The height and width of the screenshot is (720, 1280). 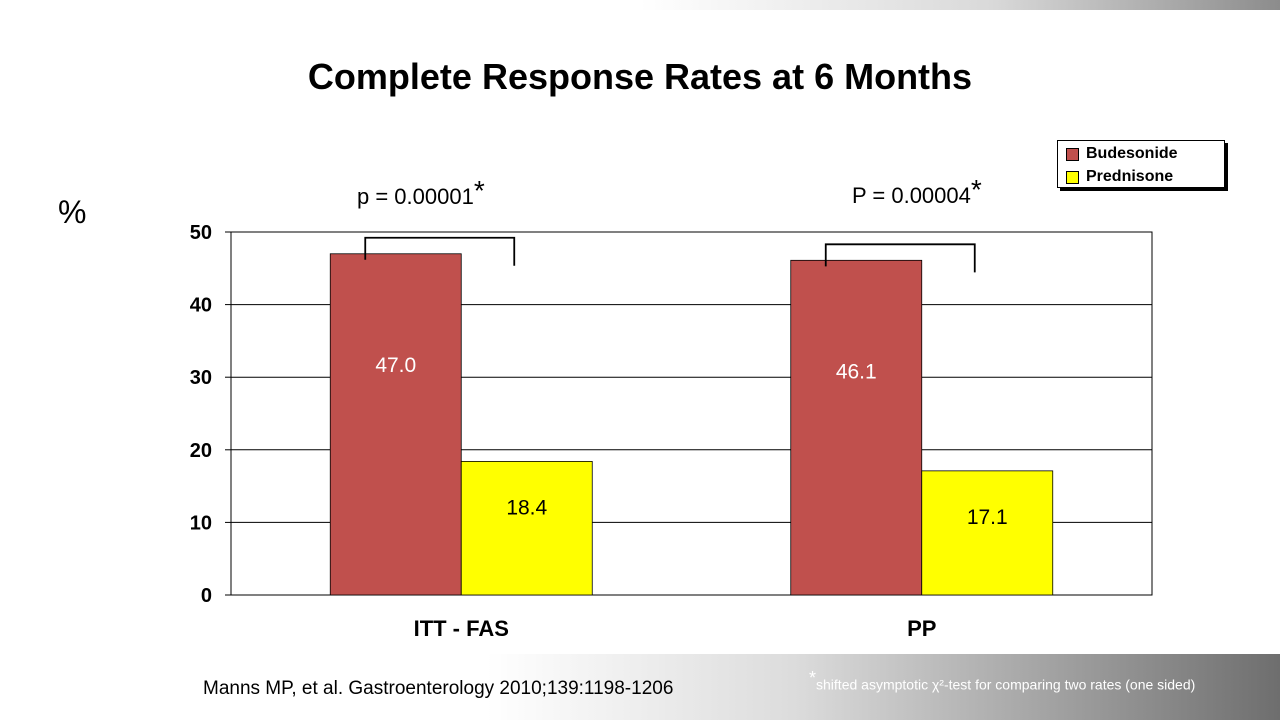 What do you see at coordinates (201, 451) in the screenshot?
I see `y-tick-label: 20` at bounding box center [201, 451].